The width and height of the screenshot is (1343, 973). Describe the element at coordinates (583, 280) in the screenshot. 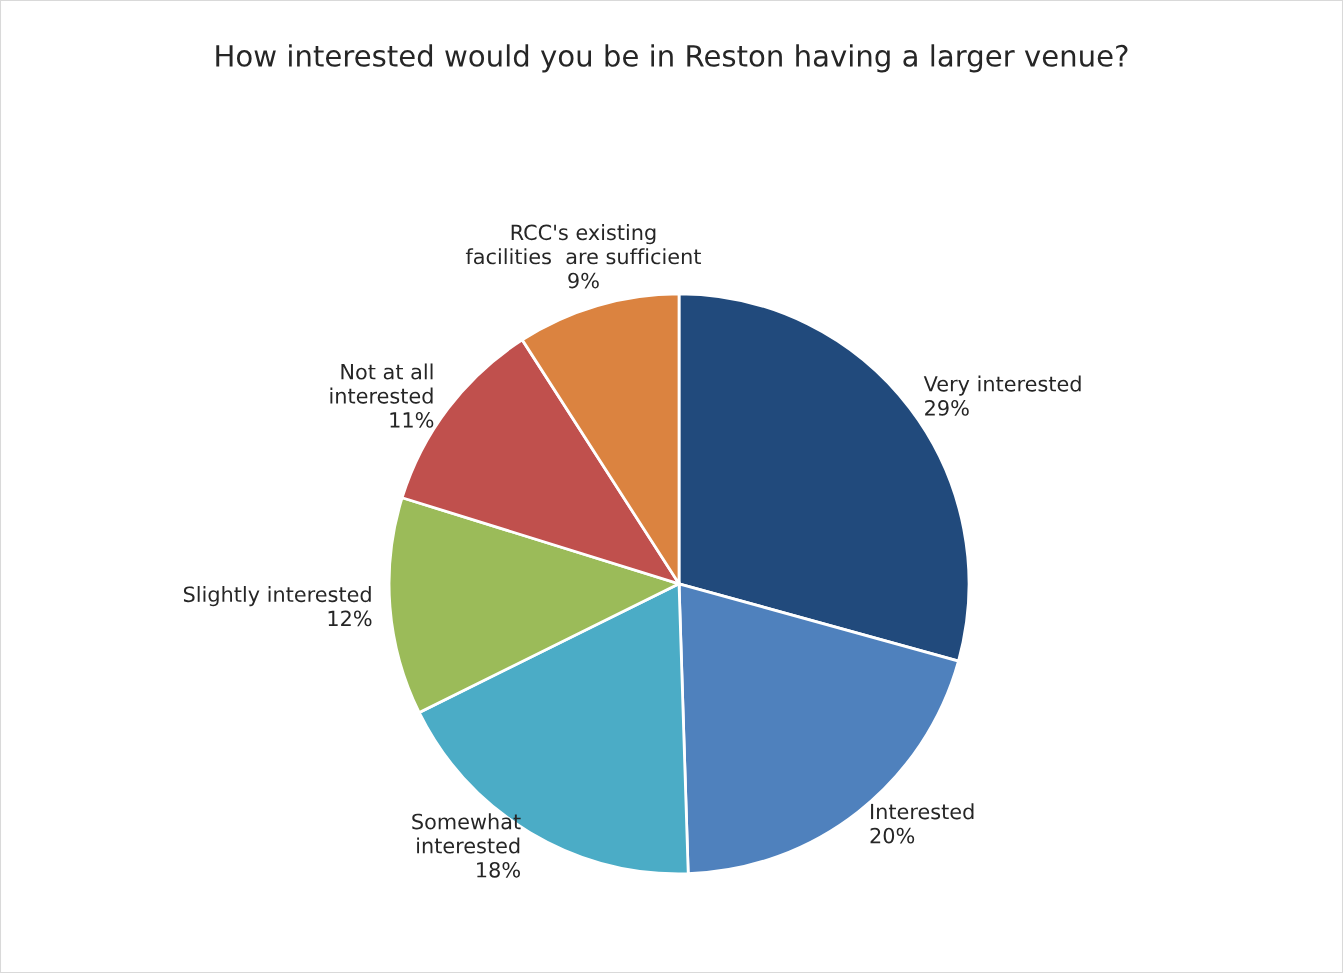

I see `data-label: 9%` at that location.